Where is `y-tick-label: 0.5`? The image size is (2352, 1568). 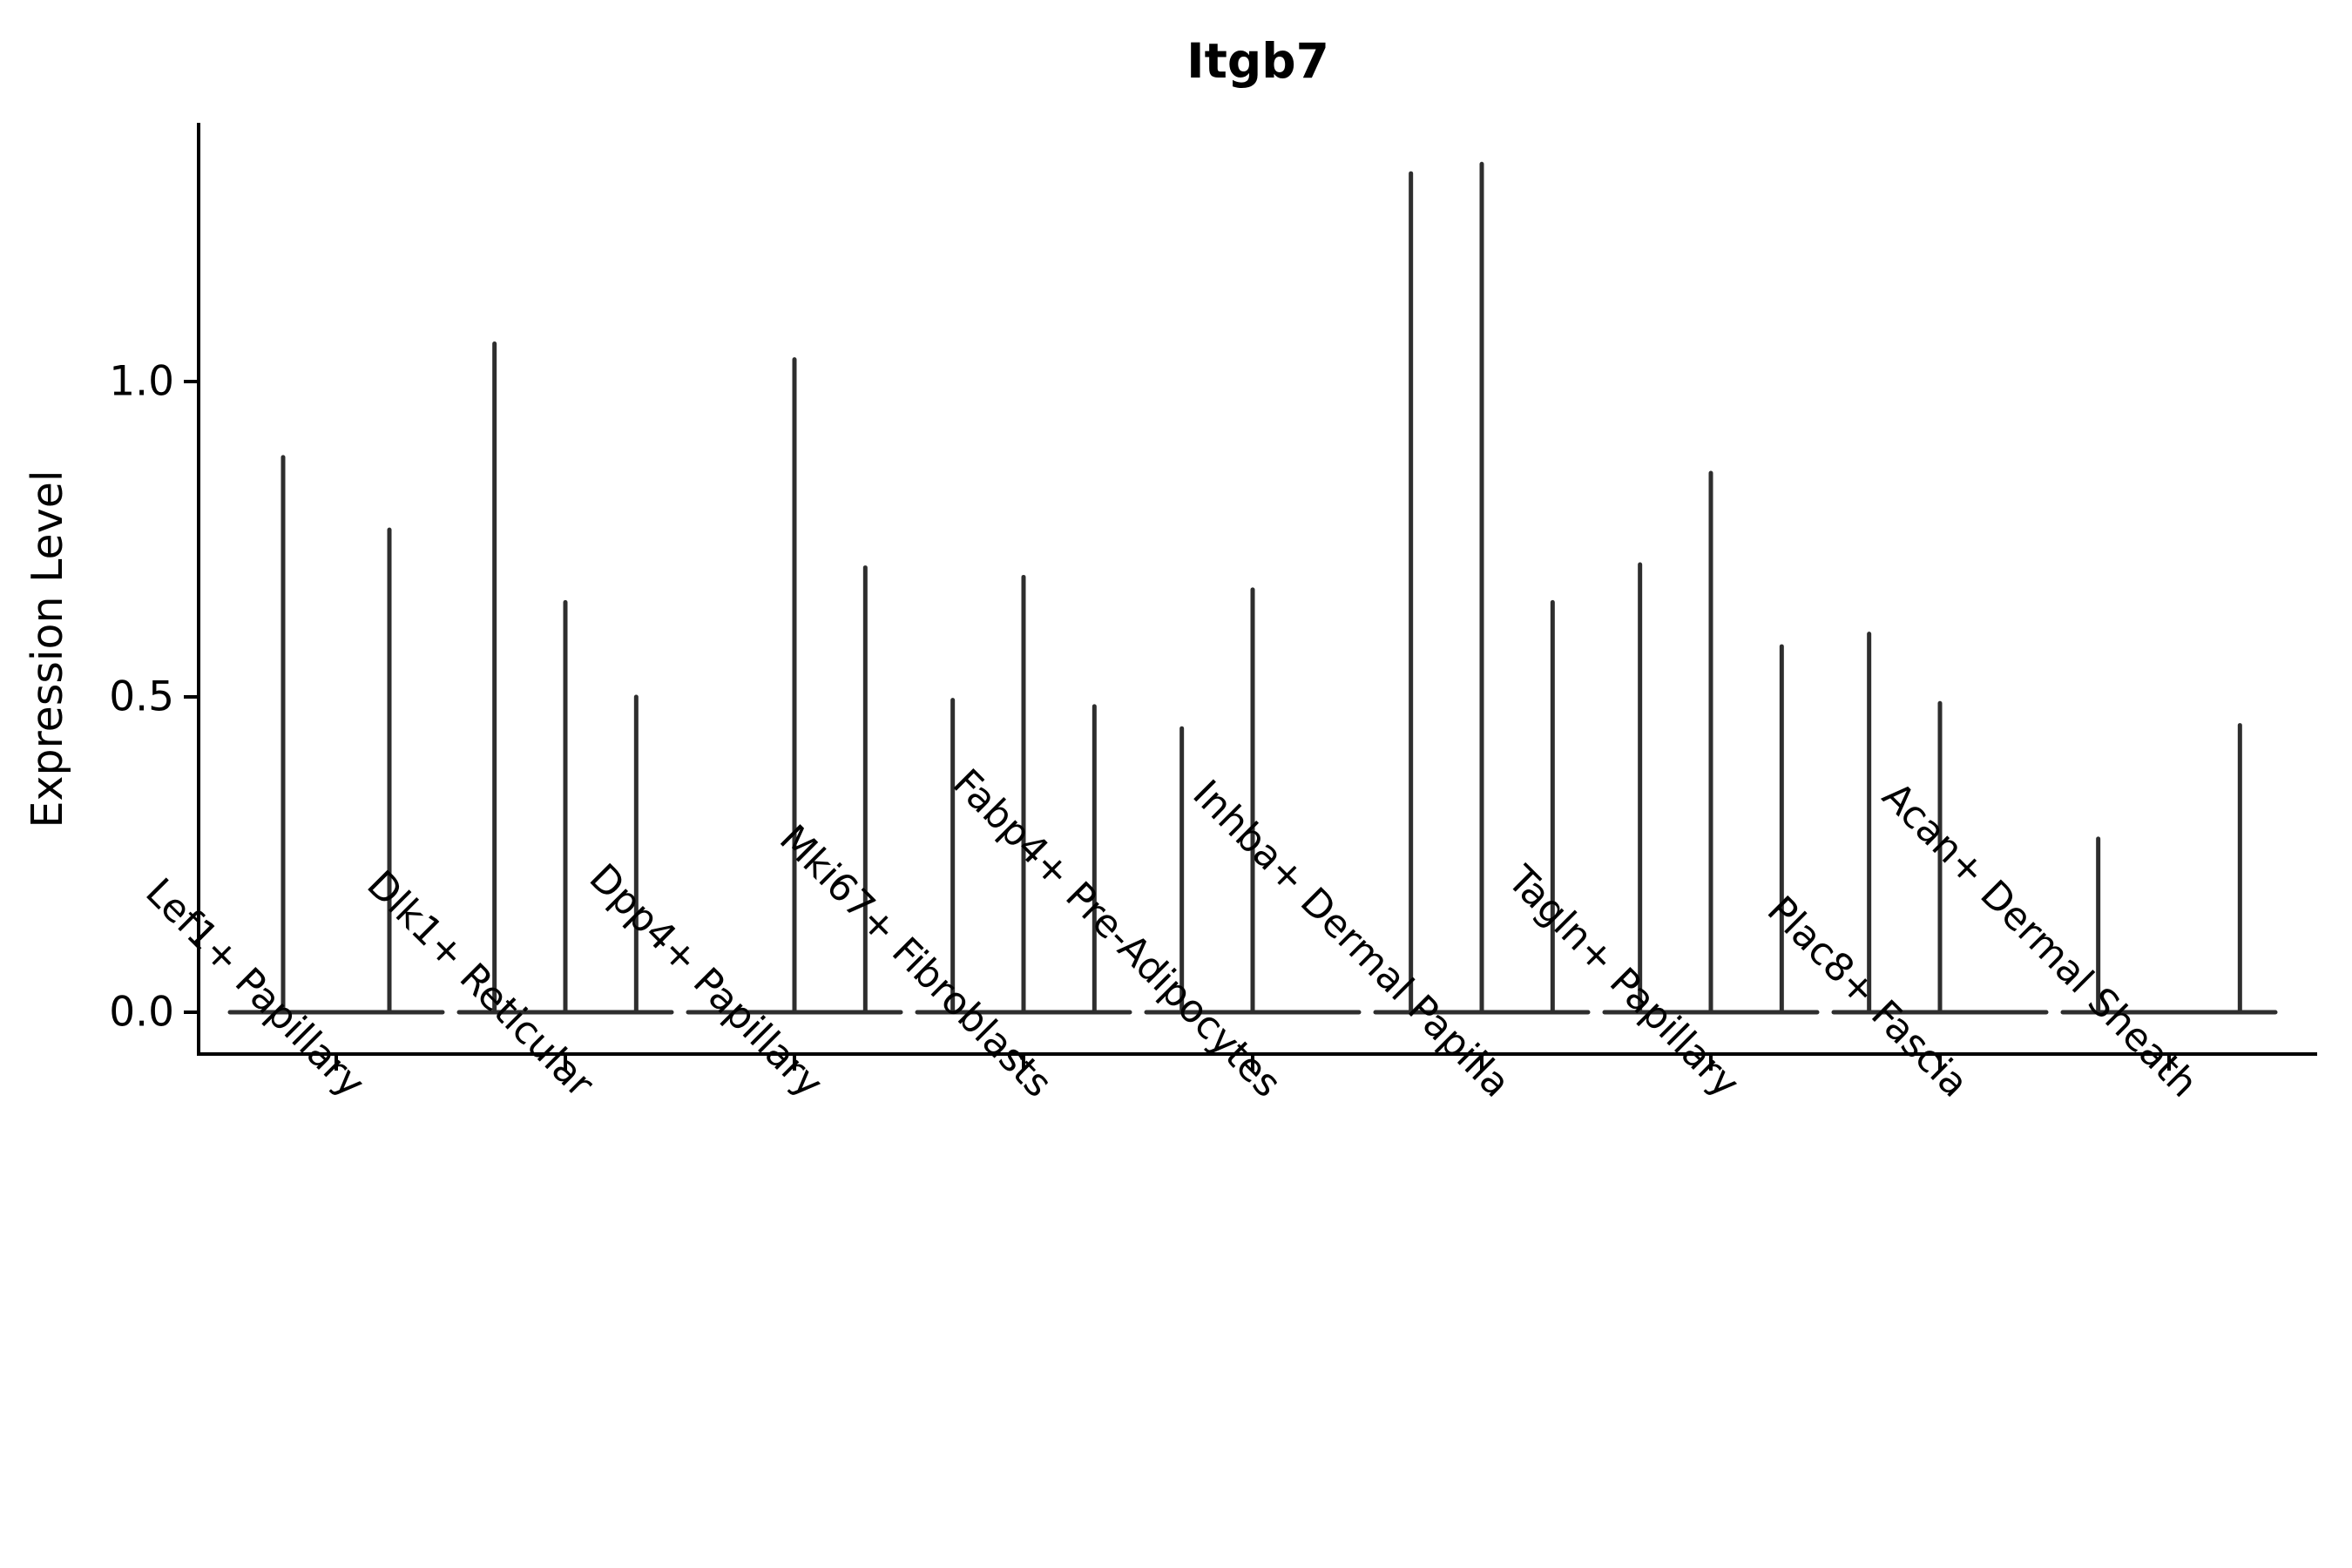 y-tick-label: 0.5 is located at coordinates (141, 697).